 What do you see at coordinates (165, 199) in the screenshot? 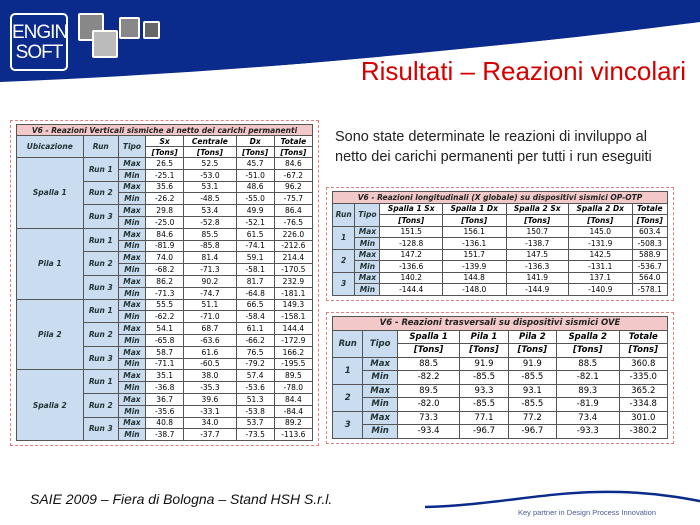
I see `table-row: Min -26.2 -48.5 -55.0 -75.7` at bounding box center [165, 199].